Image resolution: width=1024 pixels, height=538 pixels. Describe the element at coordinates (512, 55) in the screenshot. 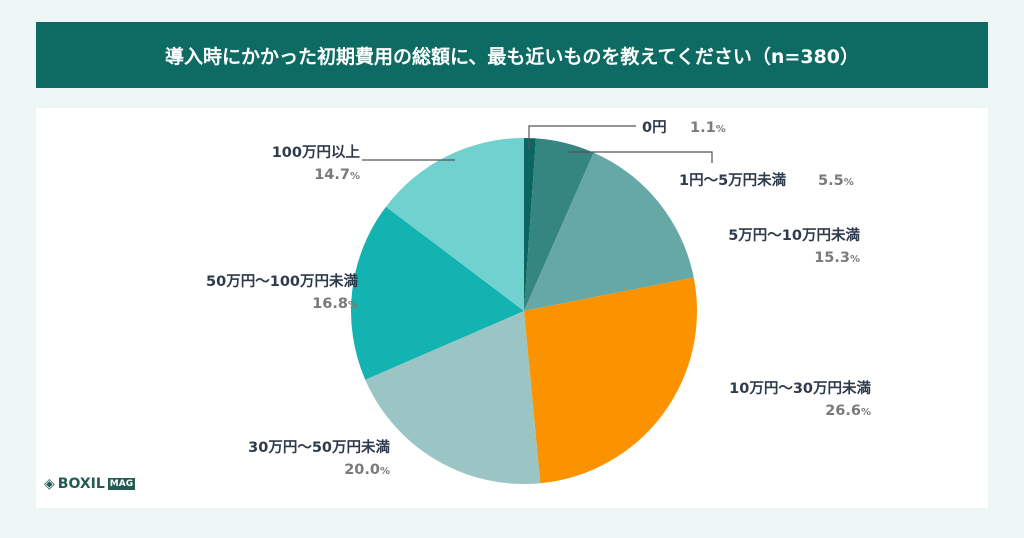

I see `chart-title: 導入時にかかった初期費用の総額に、最も近いものを教えてください（n=380）` at that location.